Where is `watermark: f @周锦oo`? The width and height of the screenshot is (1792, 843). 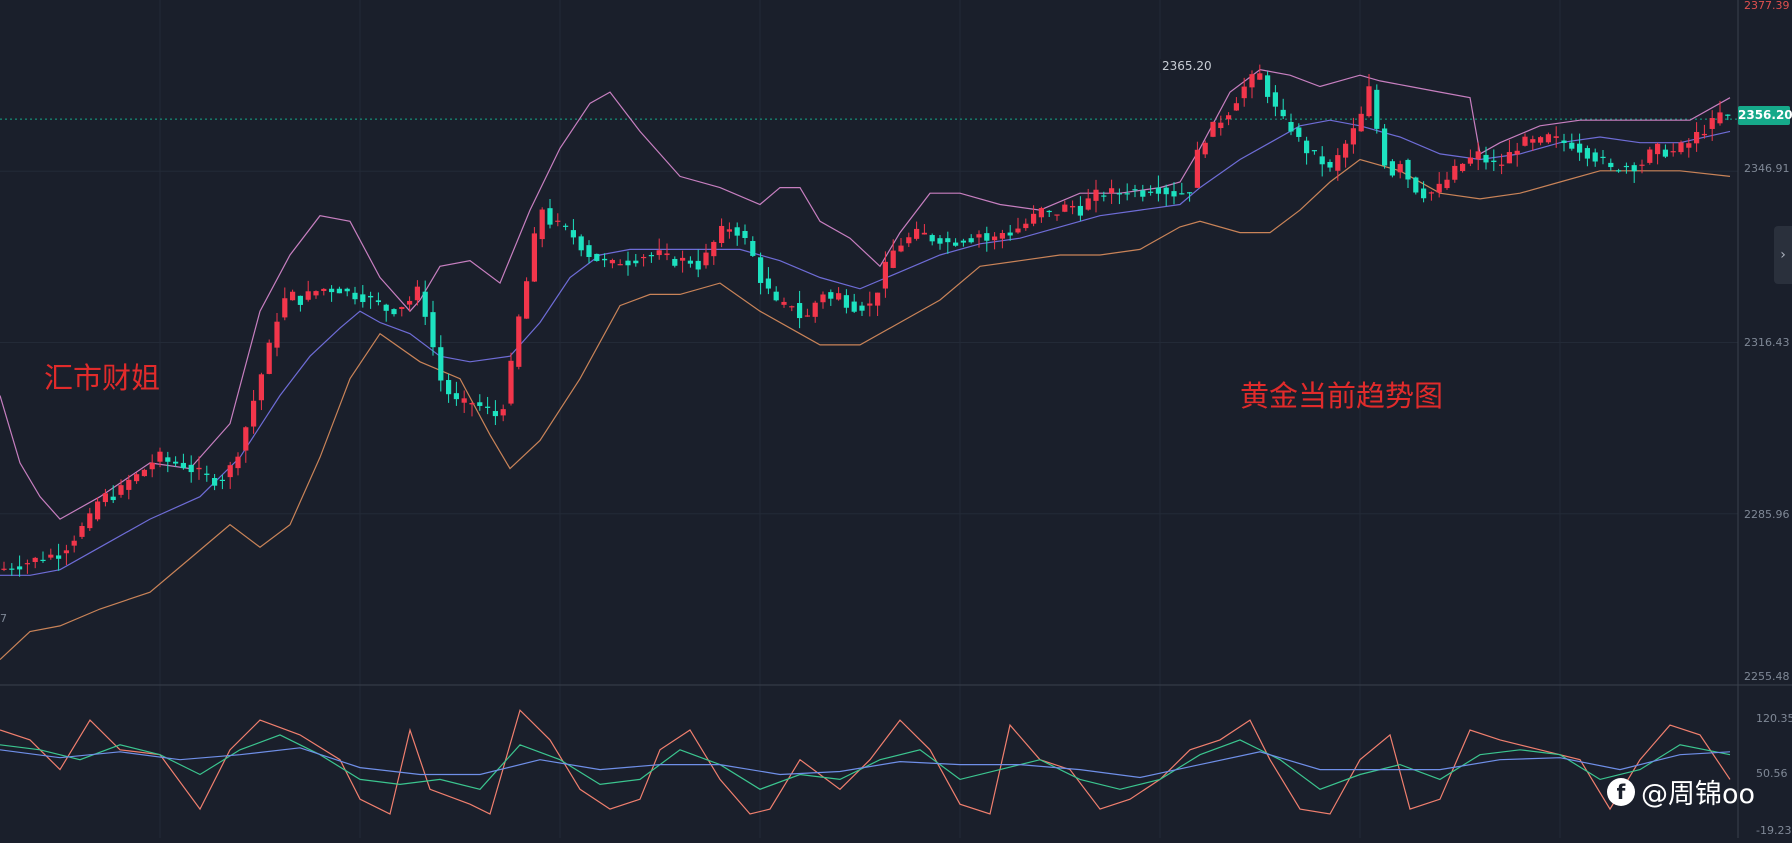 watermark: f @周锦oo is located at coordinates (1681, 791).